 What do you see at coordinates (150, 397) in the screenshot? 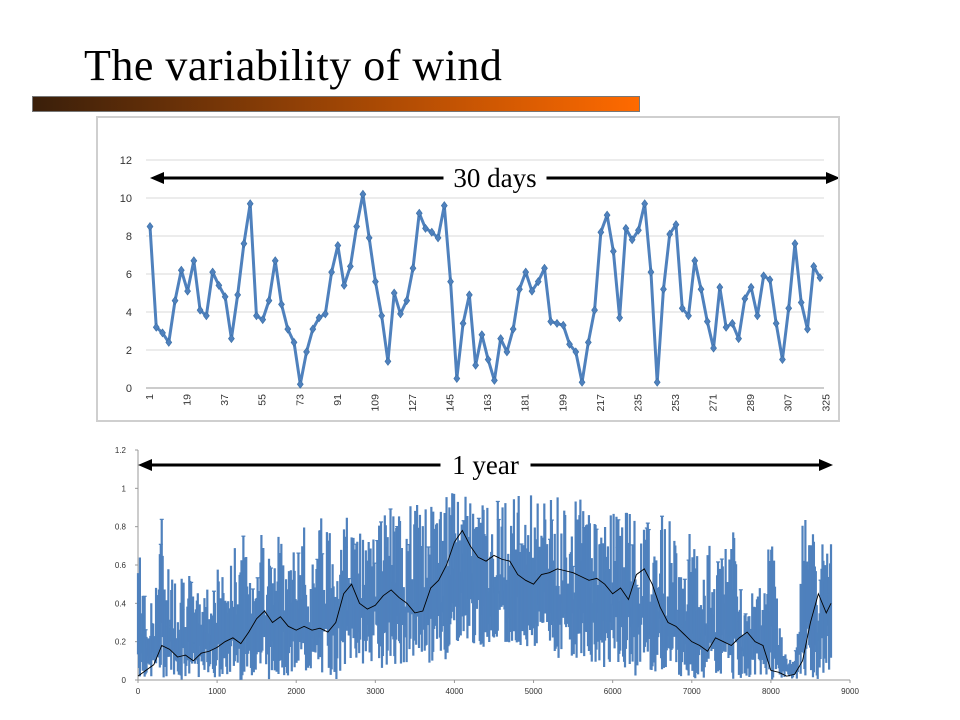
I see `x-tick-label: 1` at bounding box center [150, 397].